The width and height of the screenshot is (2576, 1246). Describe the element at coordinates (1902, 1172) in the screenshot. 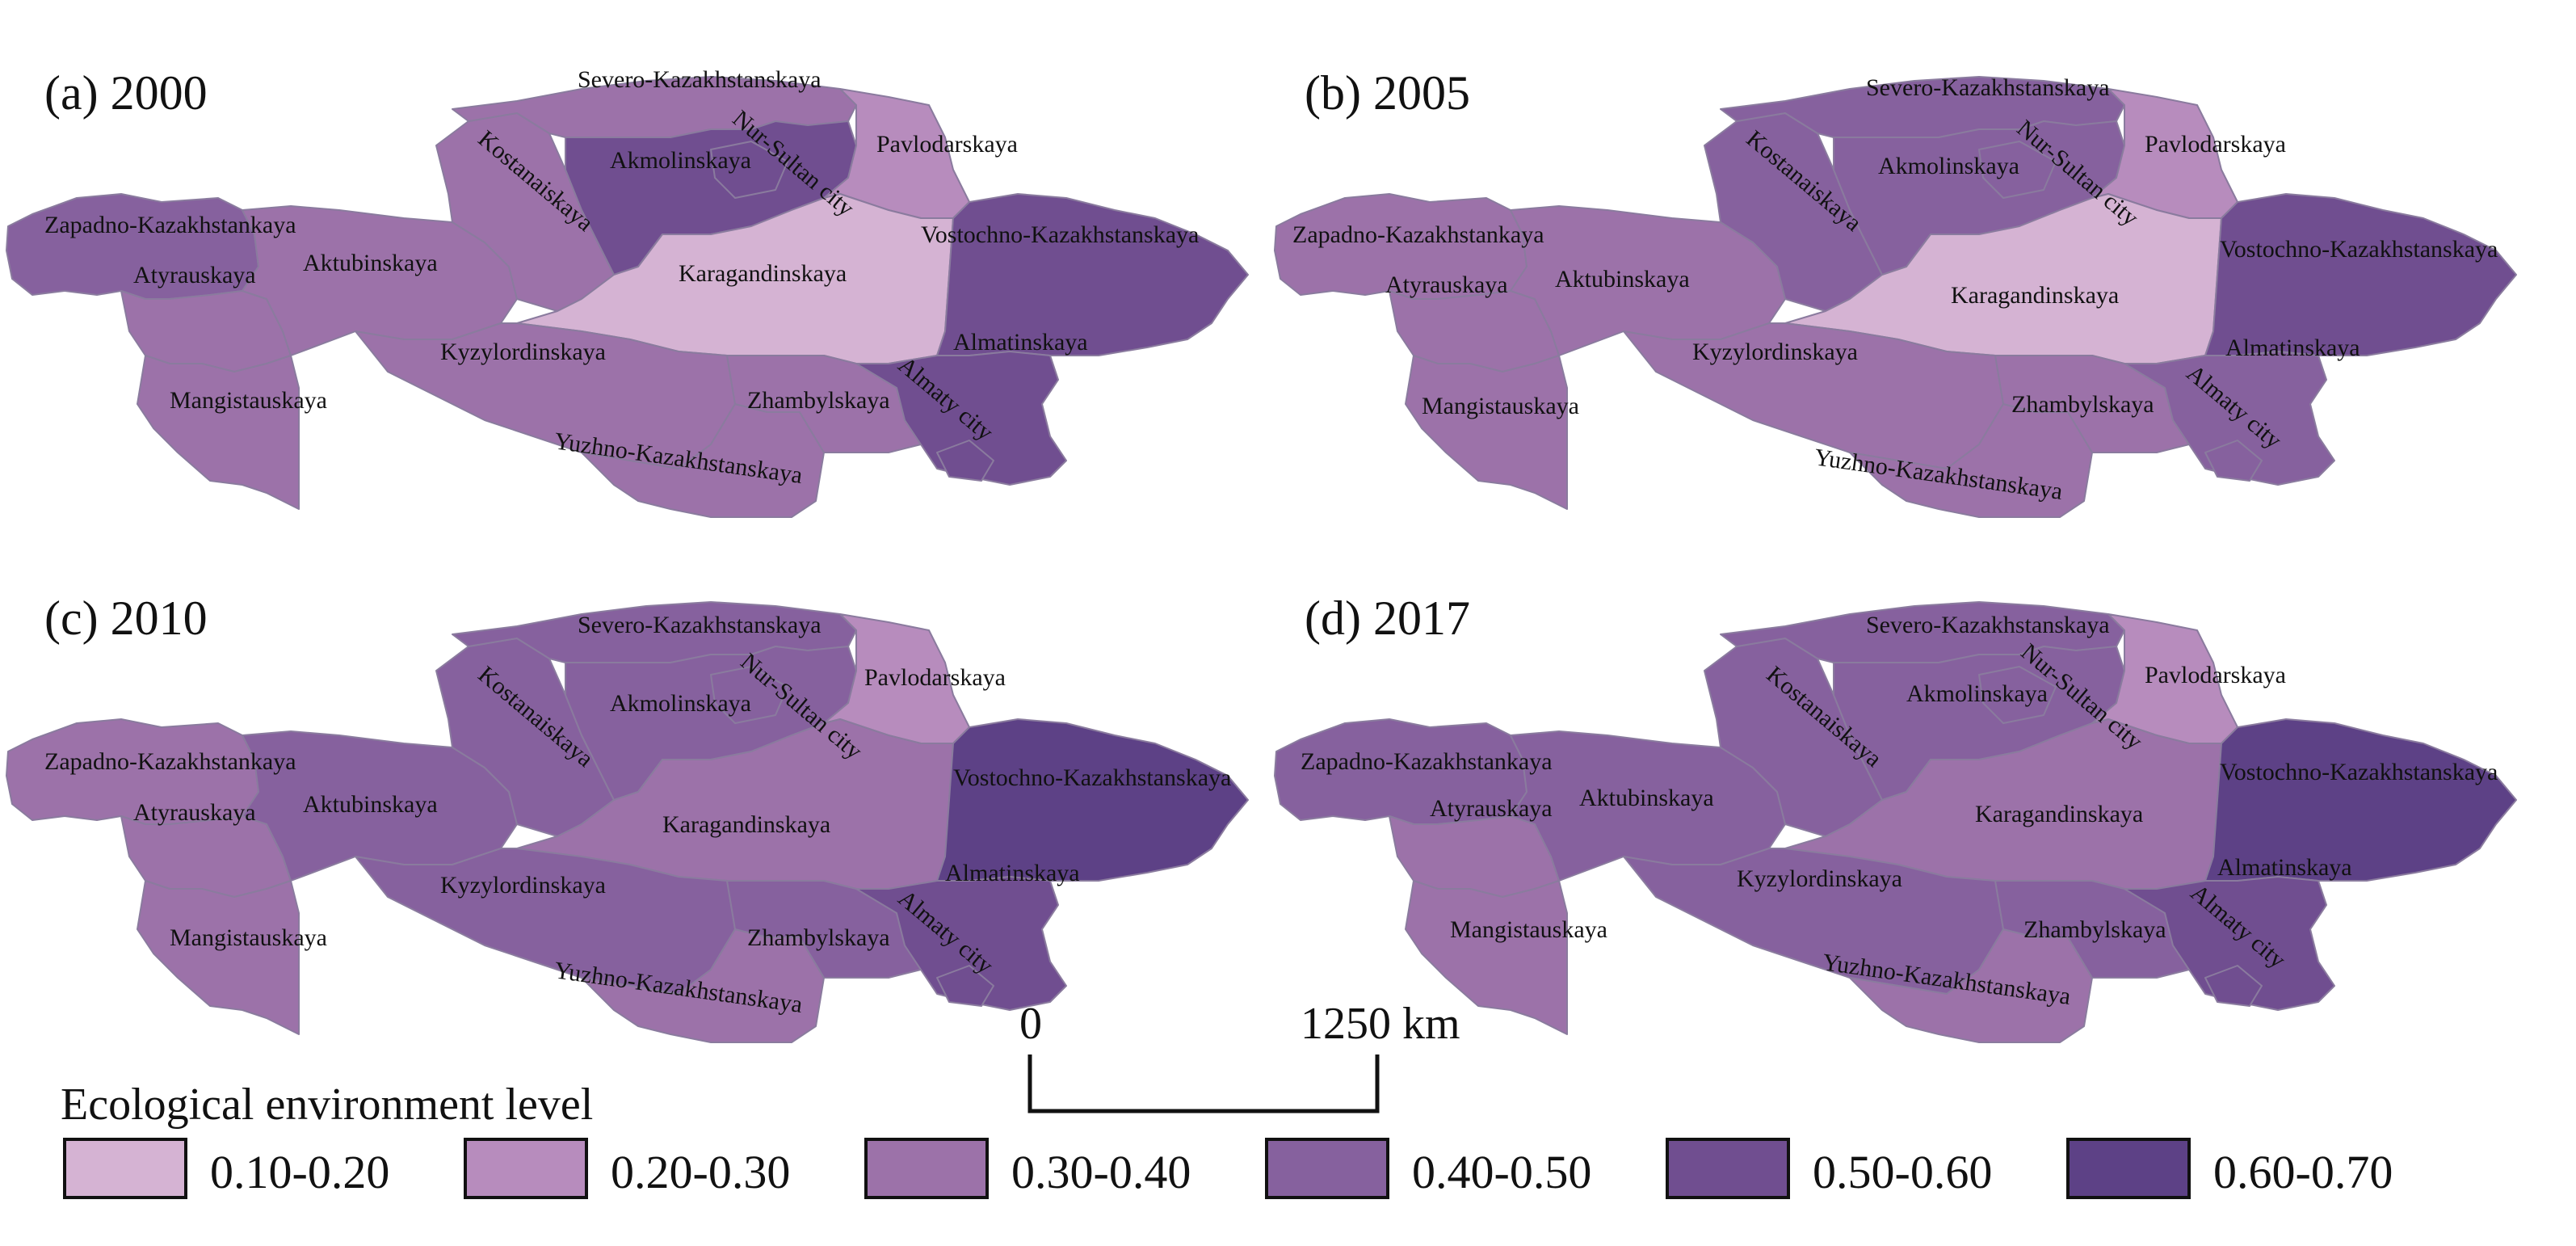

I see `legend-label: 0.50-0.60` at that location.